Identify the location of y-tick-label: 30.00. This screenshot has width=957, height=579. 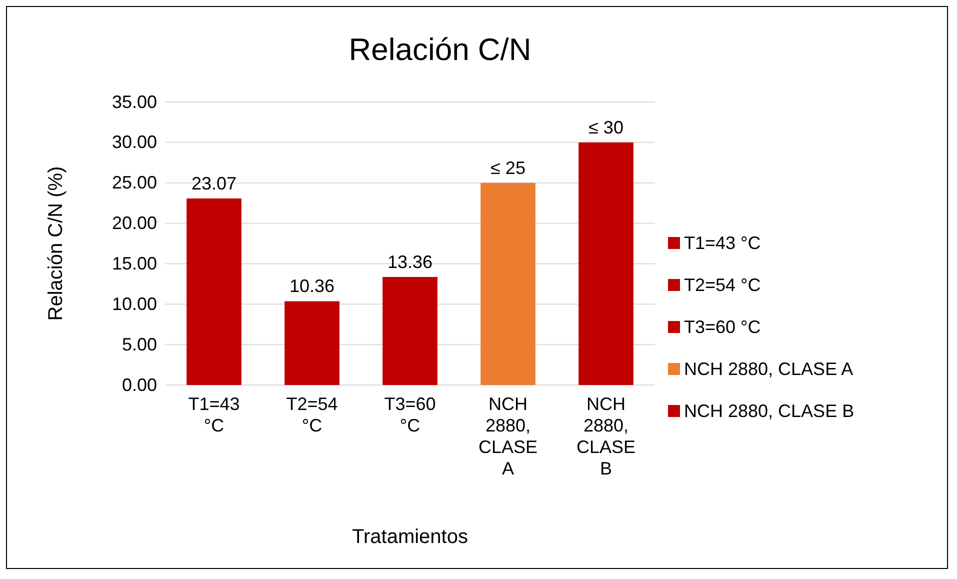
(134, 142).